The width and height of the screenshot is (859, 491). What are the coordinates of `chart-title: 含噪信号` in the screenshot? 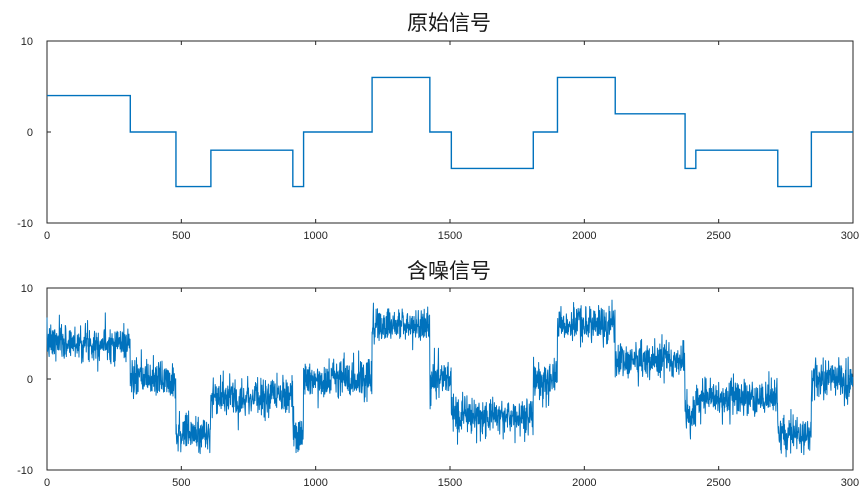 It's located at (449, 271).